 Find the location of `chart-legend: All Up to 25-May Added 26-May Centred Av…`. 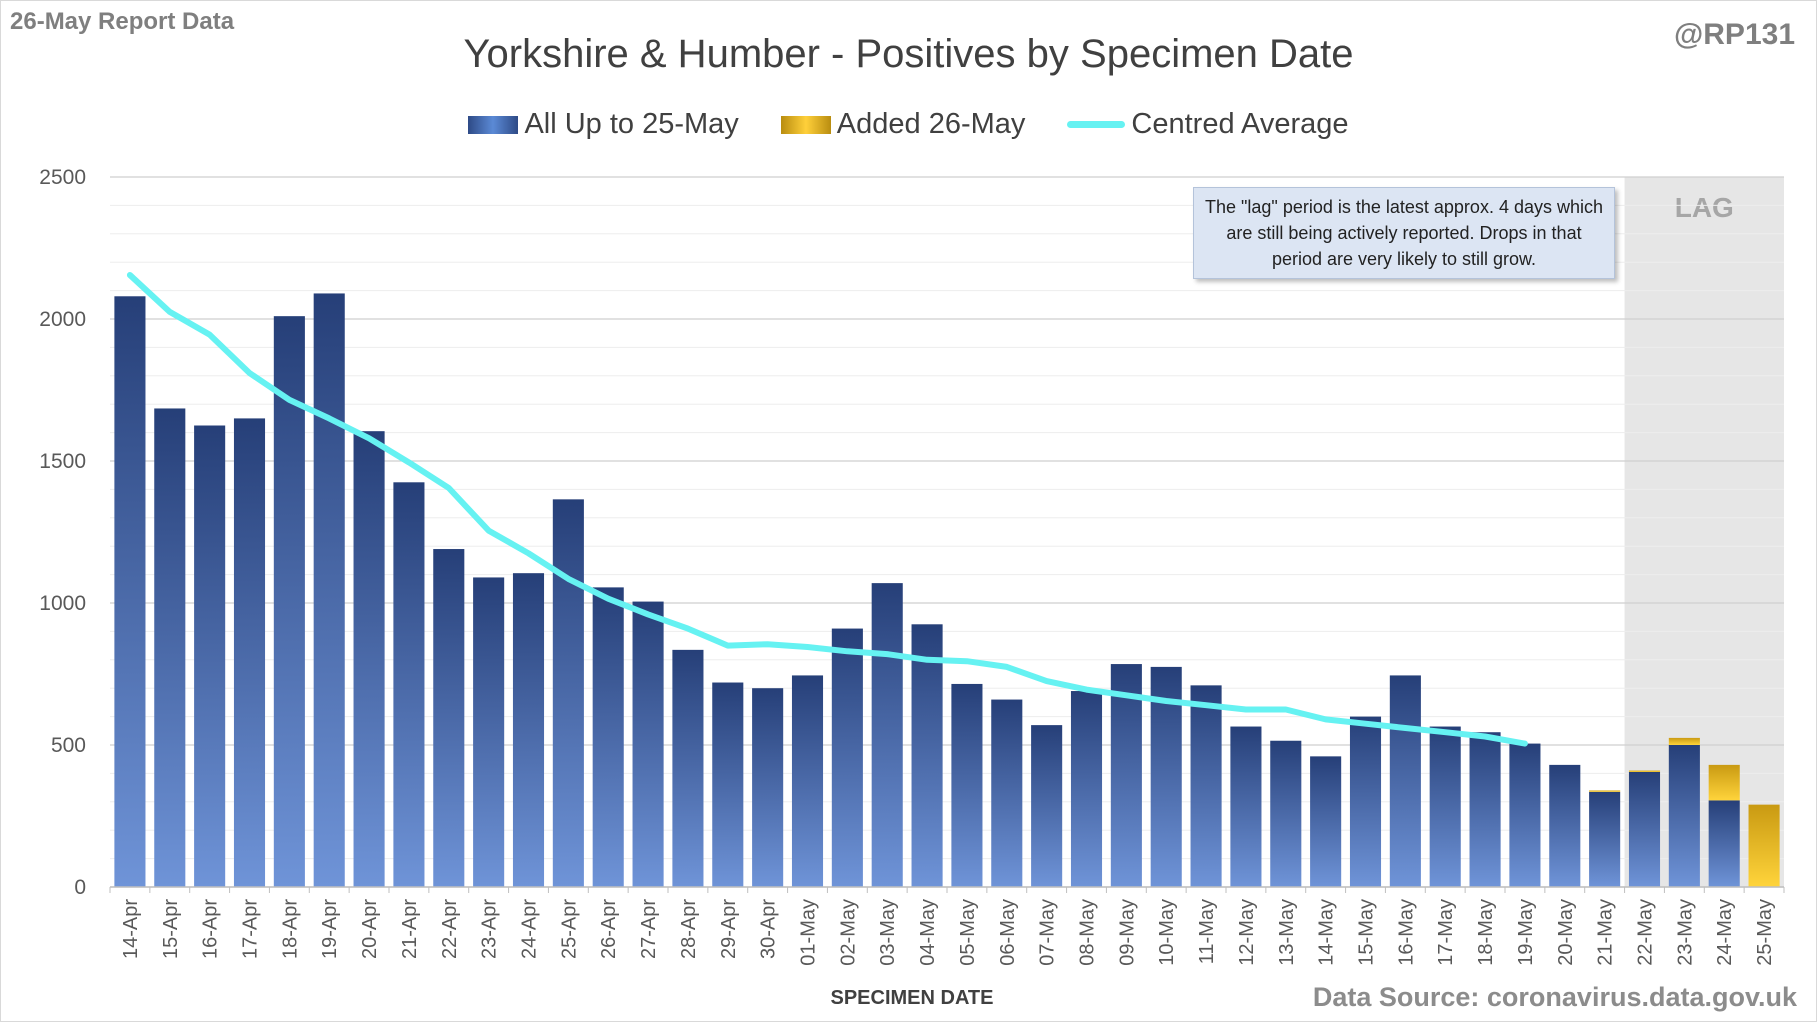

chart-legend: All Up to 25-May Added 26-May Centred Av… is located at coordinates (908, 124).